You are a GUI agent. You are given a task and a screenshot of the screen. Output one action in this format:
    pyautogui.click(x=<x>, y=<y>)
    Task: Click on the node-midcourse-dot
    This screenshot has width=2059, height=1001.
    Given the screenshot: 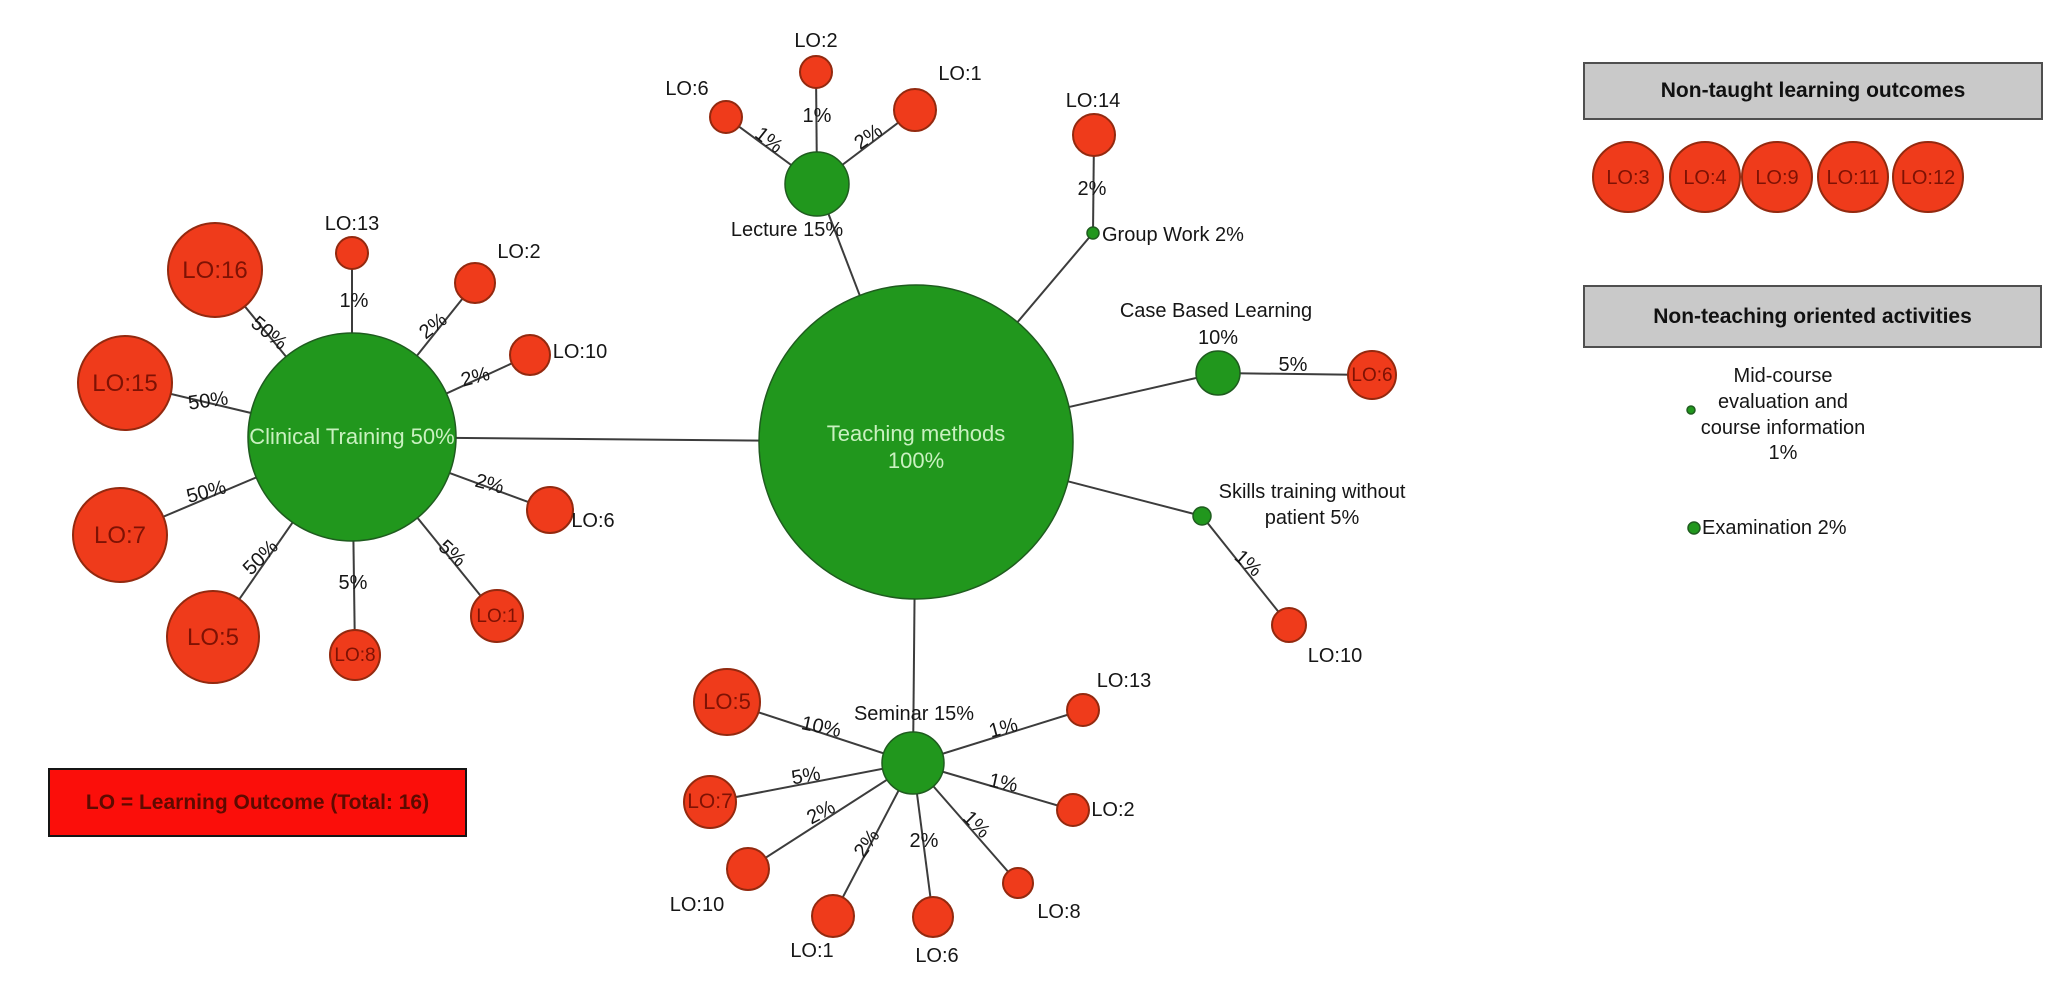 What is the action you would take?
    pyautogui.click(x=1691, y=410)
    